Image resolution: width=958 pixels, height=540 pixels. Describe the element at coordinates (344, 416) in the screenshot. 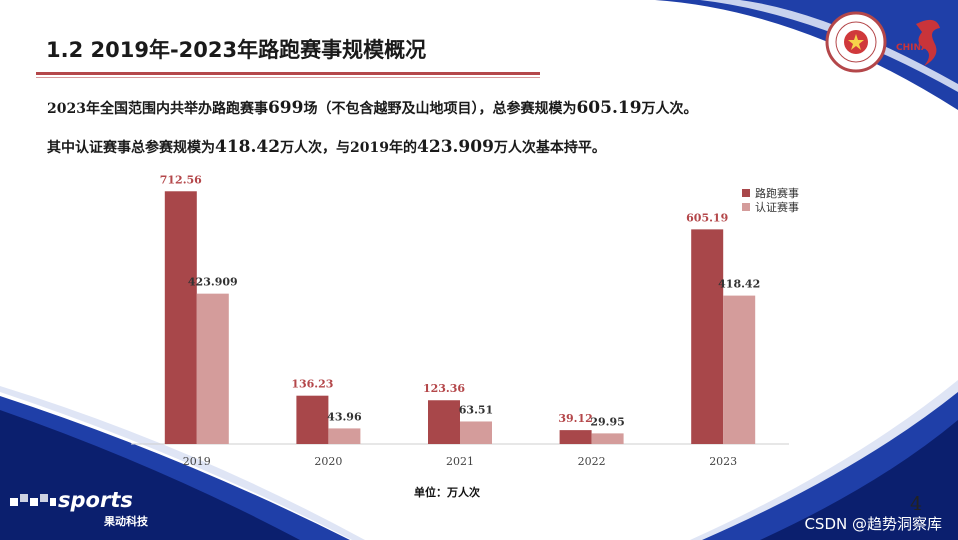

I see `data-label: 43.96` at that location.